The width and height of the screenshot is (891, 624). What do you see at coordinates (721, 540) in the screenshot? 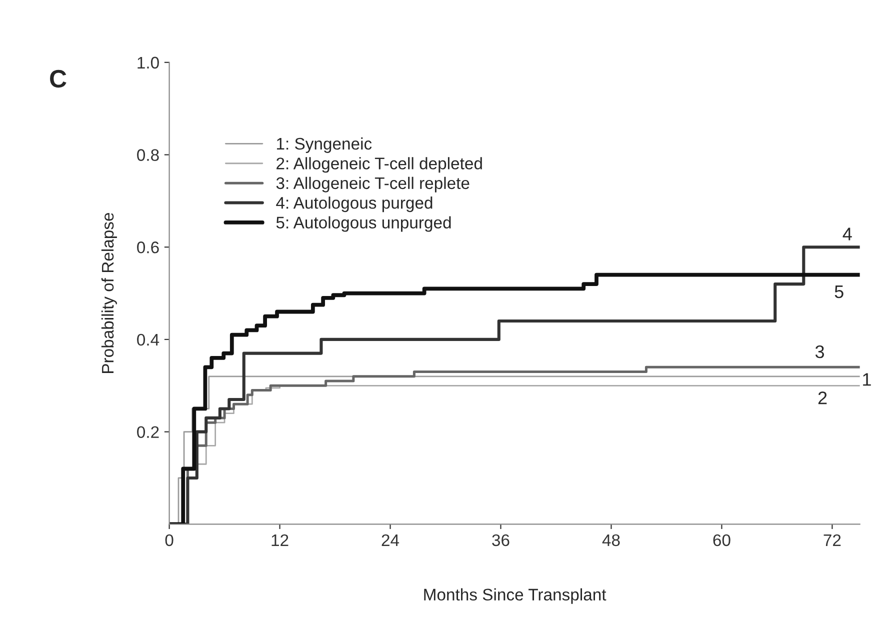
I see `x-tick-label: 60` at bounding box center [721, 540].